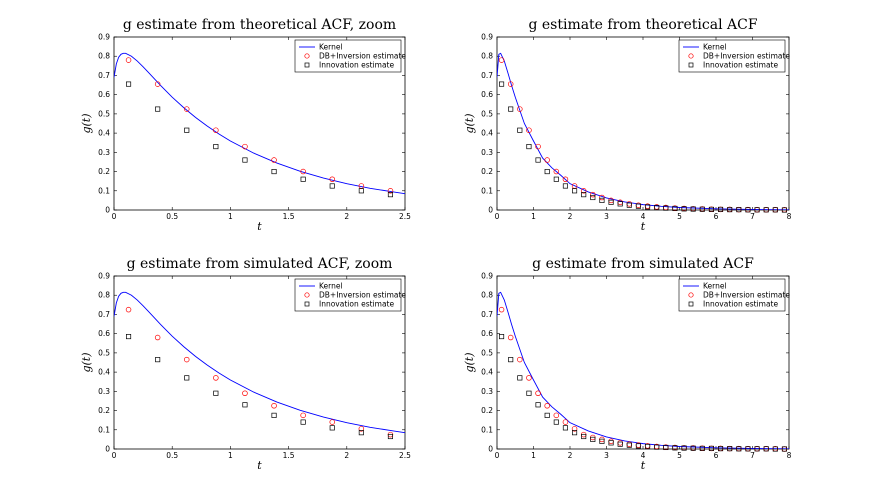  I want to click on chart-1-ytick-label: 0.4, so click(104, 133).